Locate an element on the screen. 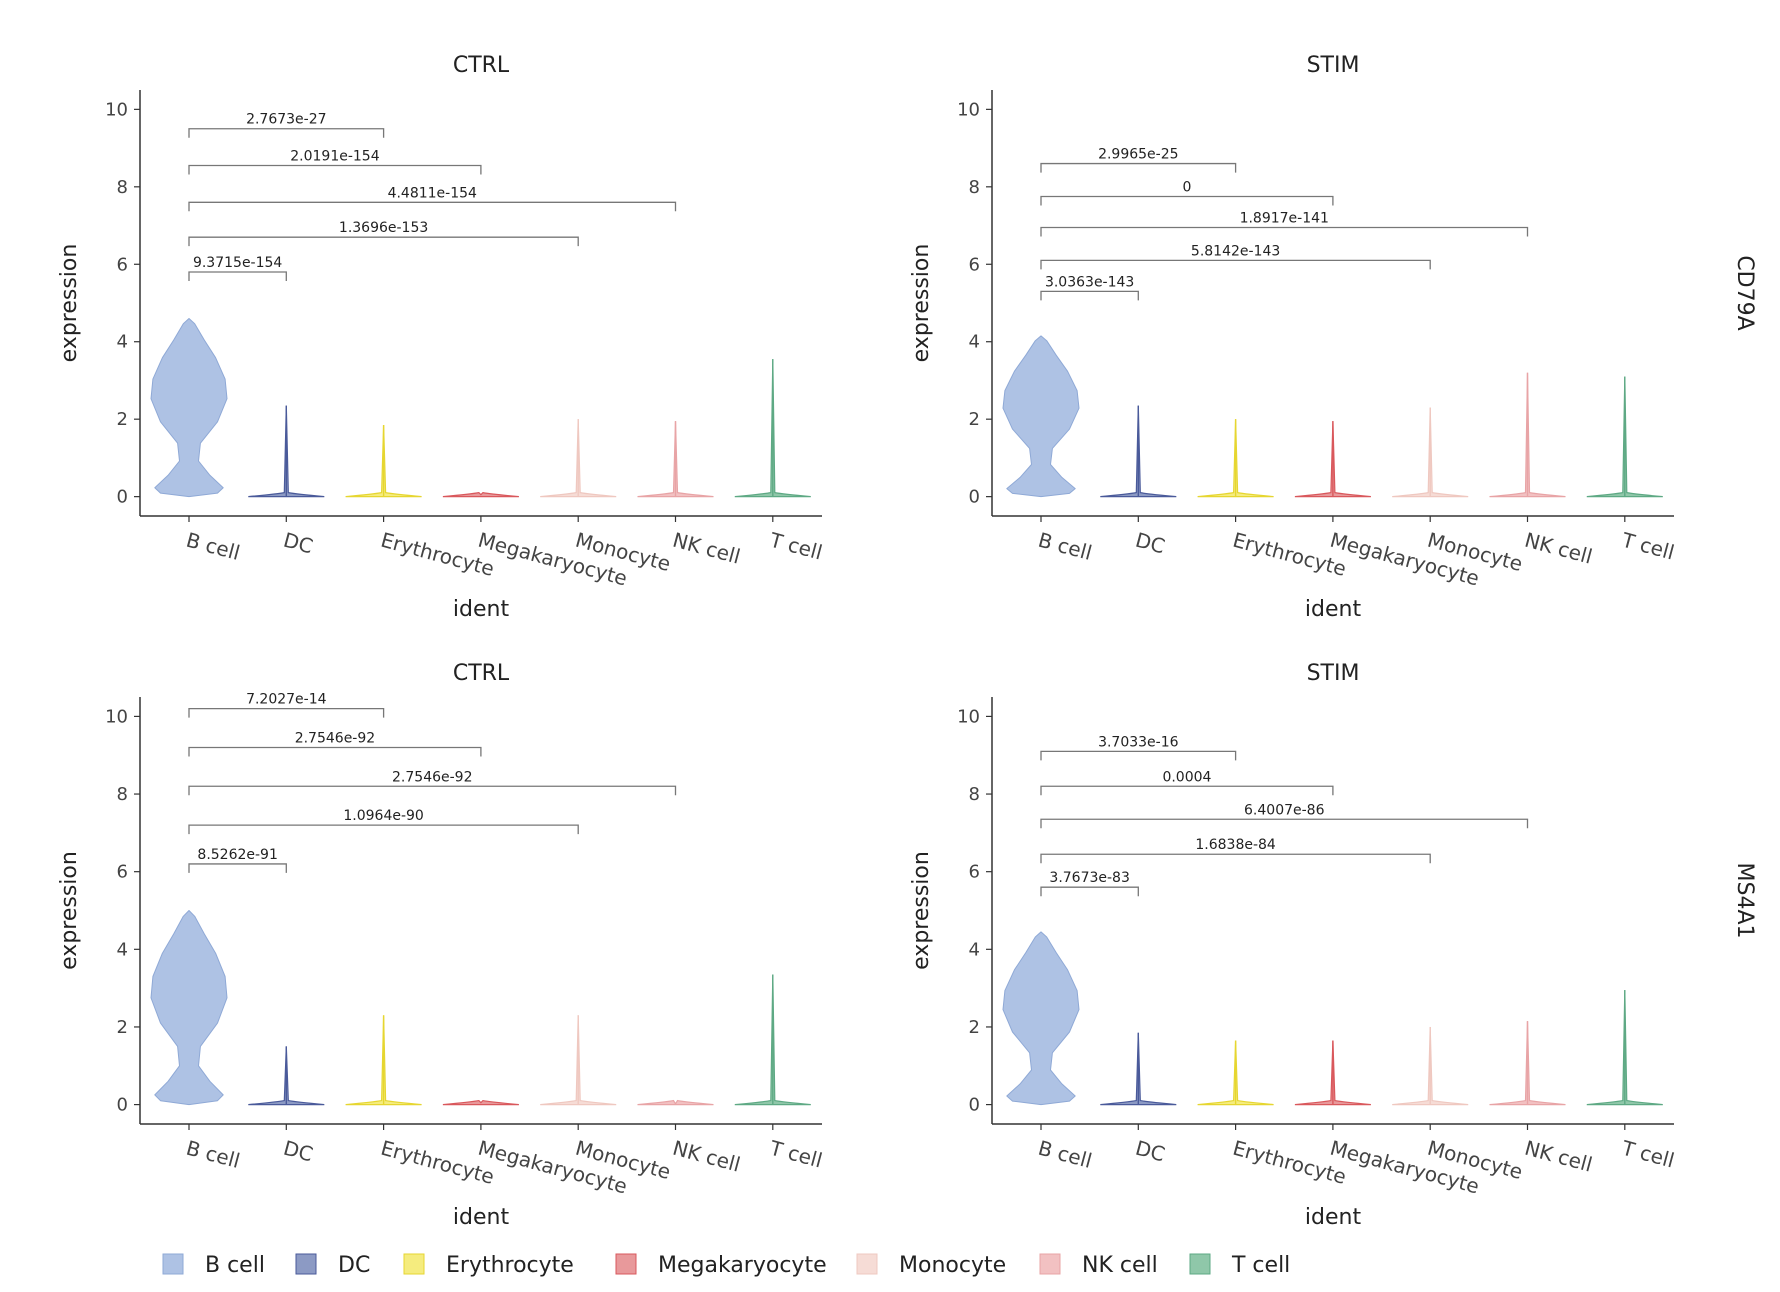 This screenshot has height=1292, width=1780. legend-item: Monocyte is located at coordinates (931, 1265).